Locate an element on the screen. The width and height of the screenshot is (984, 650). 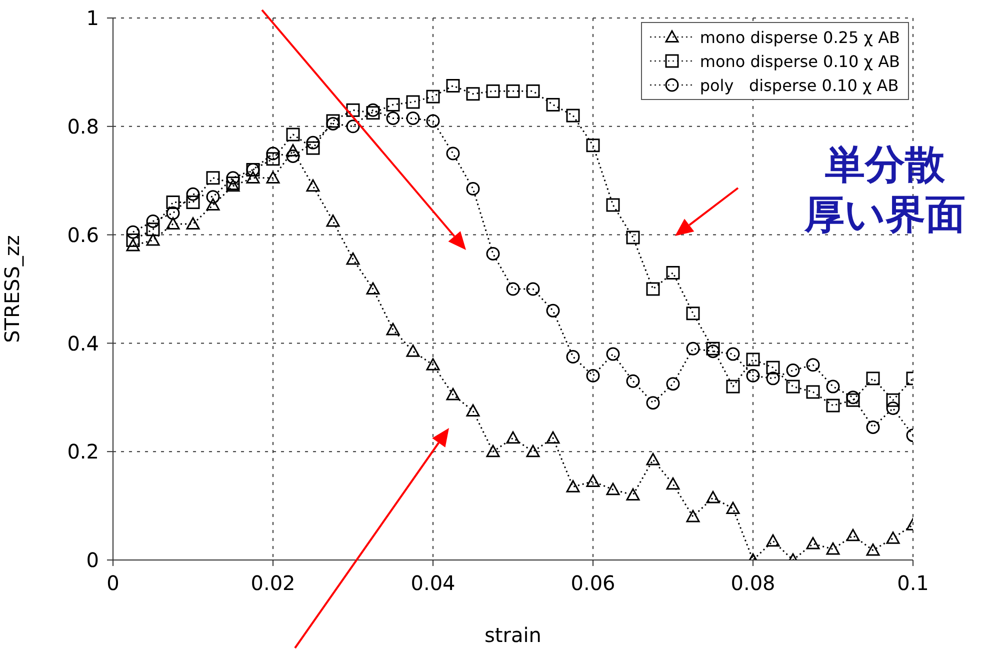
y-axis-title: STRESS_zz is located at coordinates (12, 289).